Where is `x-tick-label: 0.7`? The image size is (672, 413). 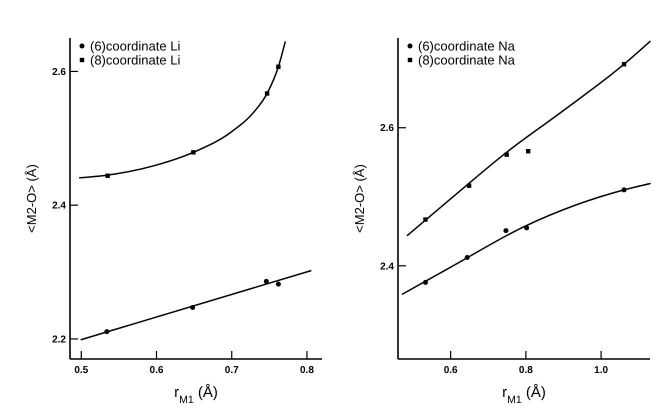
x-tick-label: 0.7 is located at coordinates (232, 370).